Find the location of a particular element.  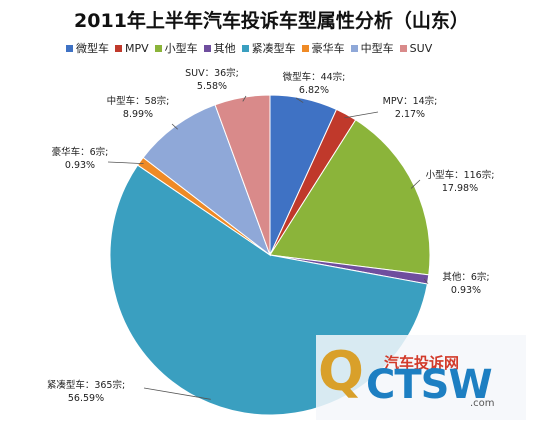

legend-label: 小型车 is located at coordinates (181, 48).